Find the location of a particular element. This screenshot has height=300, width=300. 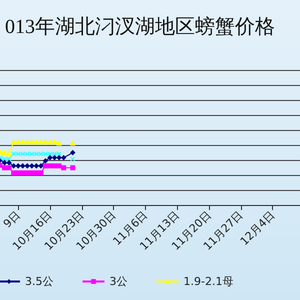

chart-title: 013年湖北汈汊湖地区螃蟹价格 is located at coordinates (140, 27).